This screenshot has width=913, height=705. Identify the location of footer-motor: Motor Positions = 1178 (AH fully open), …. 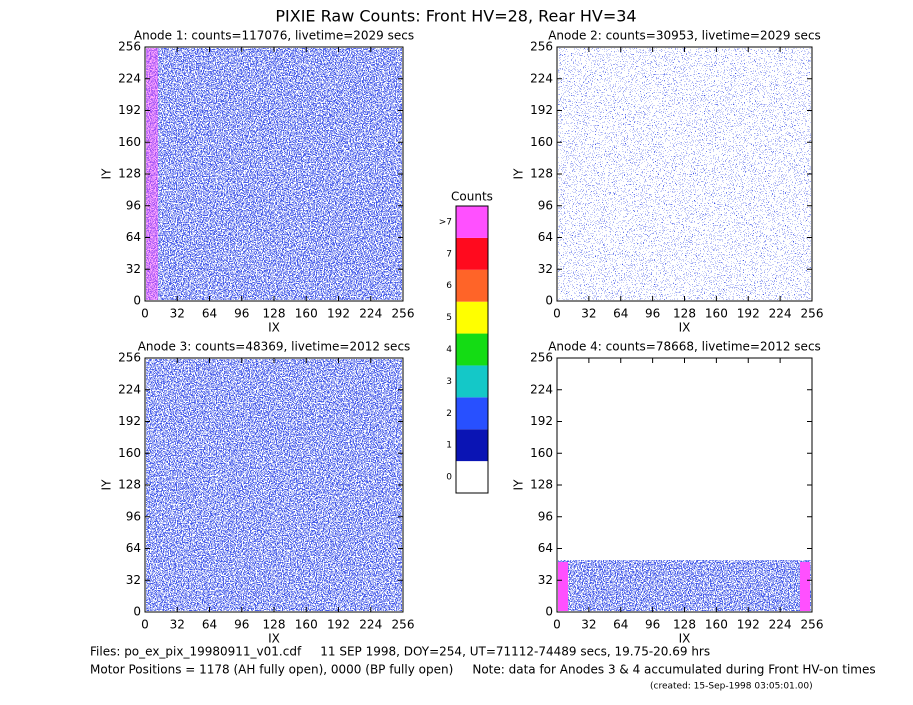
(483, 670).